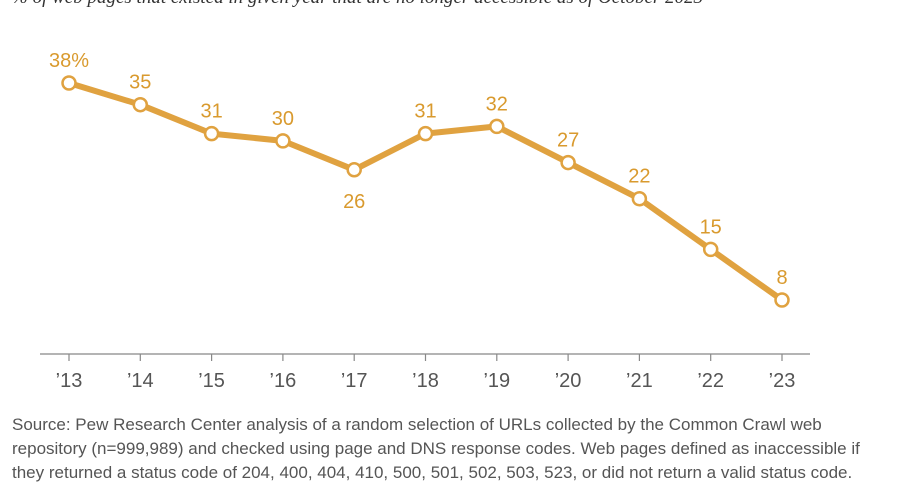 The image size is (916, 500). Describe the element at coordinates (781, 278) in the screenshot. I see `data-label: 8` at that location.